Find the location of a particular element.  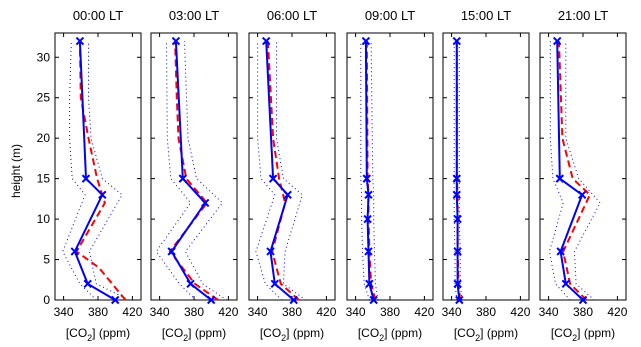

panel-3: 09:00 LT 340 380 420 [CO2] (ppm) is located at coordinates (390, 175).